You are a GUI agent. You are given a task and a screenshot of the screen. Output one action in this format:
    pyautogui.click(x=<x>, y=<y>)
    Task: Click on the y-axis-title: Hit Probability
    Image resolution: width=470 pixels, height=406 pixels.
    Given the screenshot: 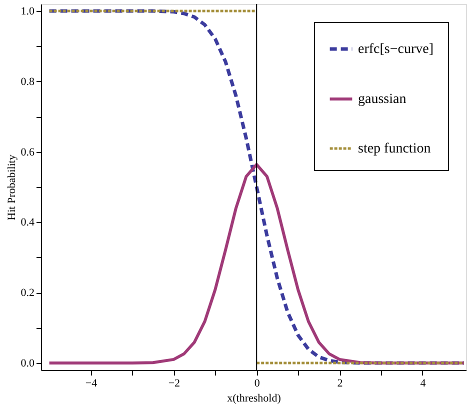 What is the action you would take?
    pyautogui.click(x=12, y=187)
    